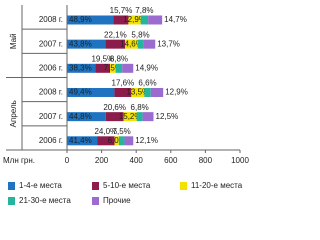 The width and height of the screenshot is (320, 240). I want to click on share-label: 6,6%, so click(147, 83).